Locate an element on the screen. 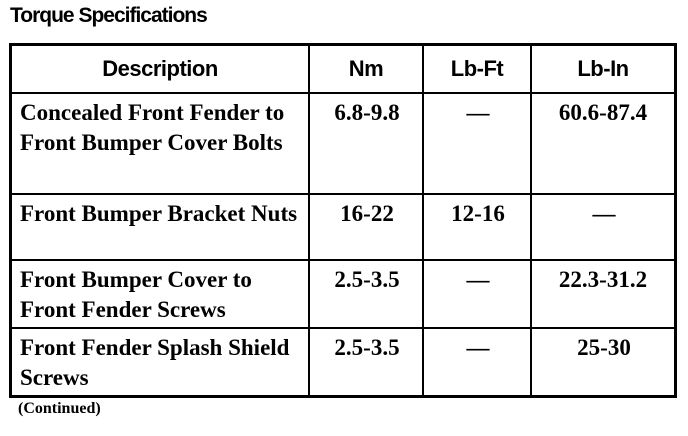  cell-lb-in: 60.6-87.4 is located at coordinates (603, 143).